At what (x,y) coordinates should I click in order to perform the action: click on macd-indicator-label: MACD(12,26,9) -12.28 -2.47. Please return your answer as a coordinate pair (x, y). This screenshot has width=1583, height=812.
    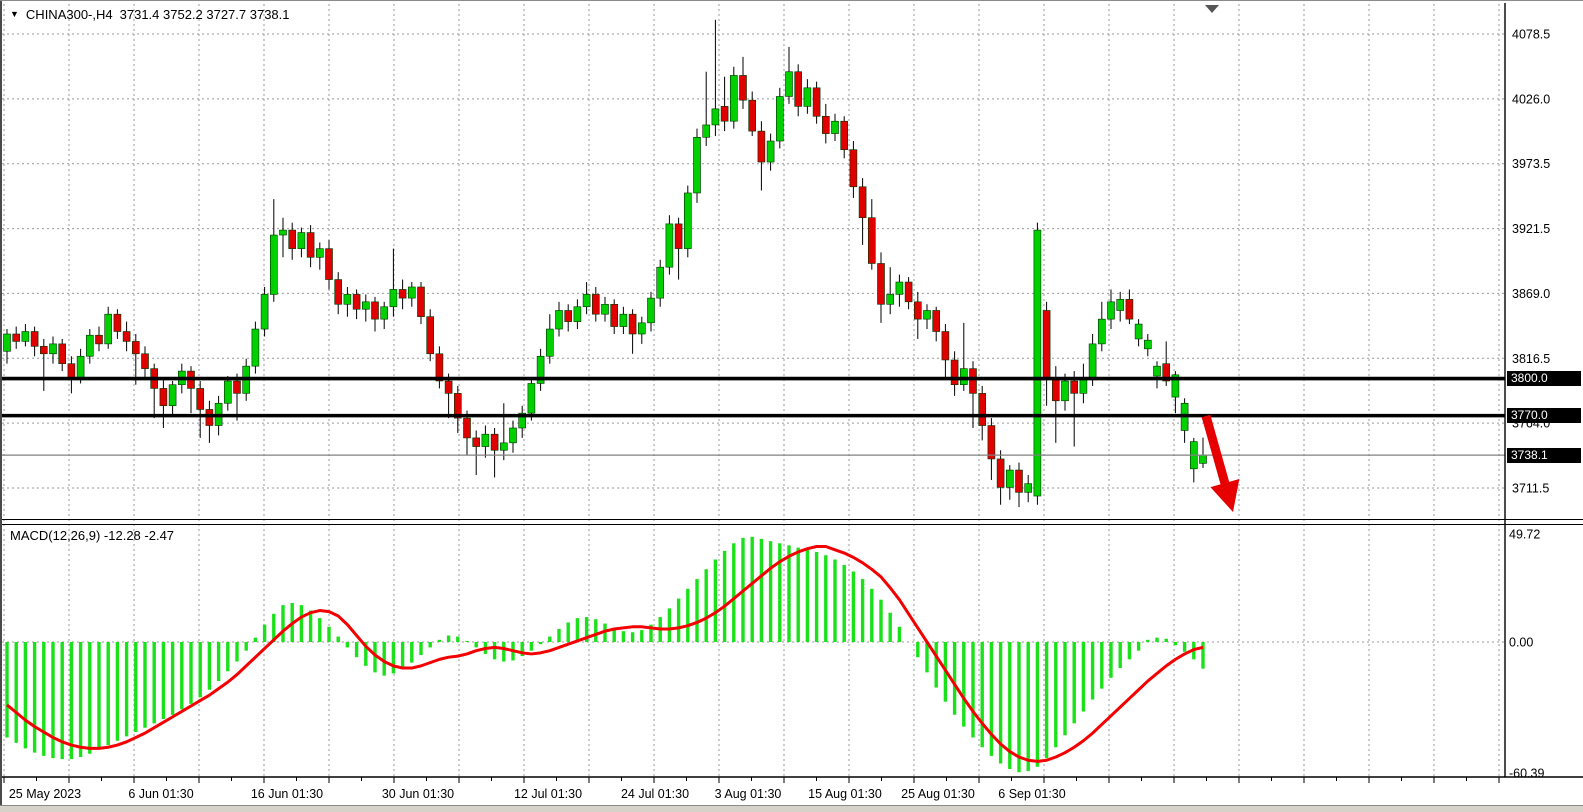
    Looking at the image, I should click on (92, 535).